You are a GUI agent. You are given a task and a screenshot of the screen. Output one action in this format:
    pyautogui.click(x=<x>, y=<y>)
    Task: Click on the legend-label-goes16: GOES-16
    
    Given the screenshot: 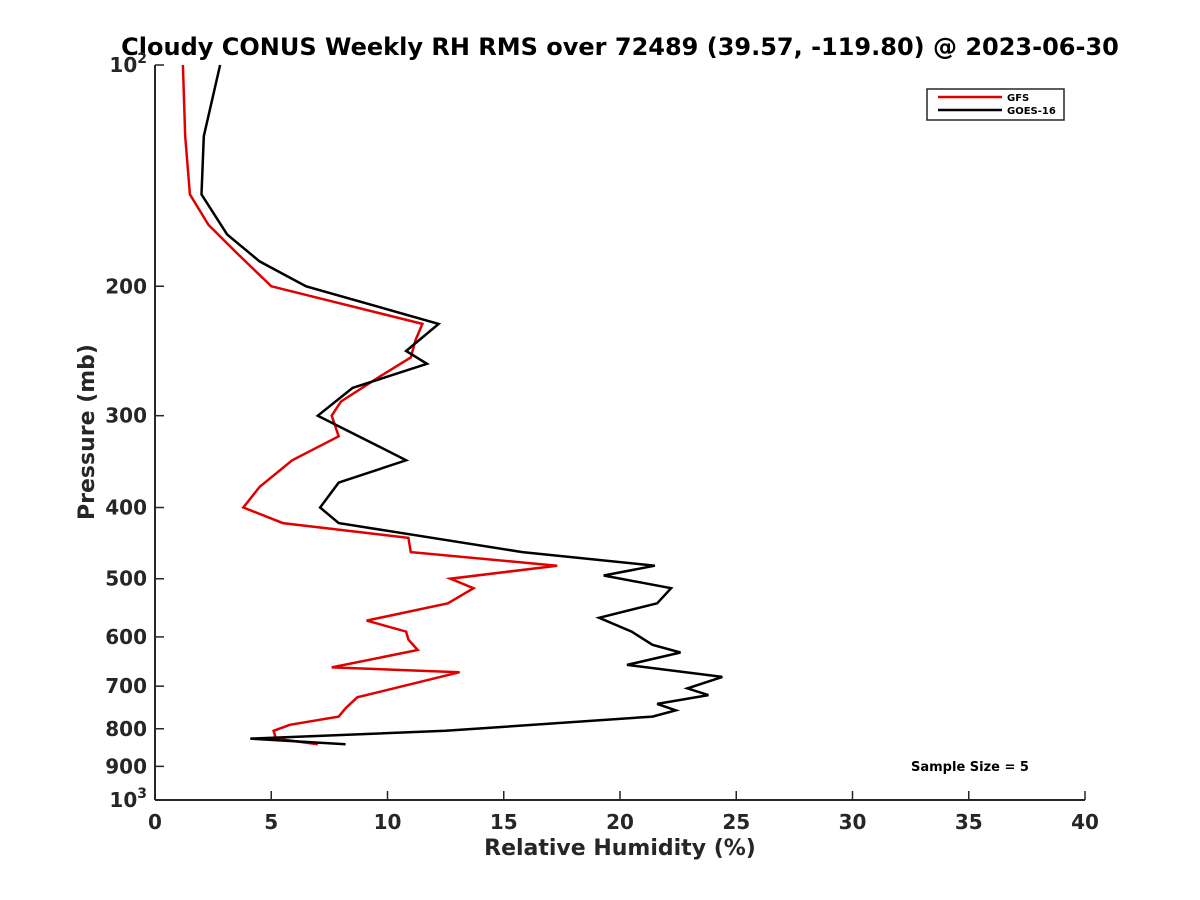 What is the action you would take?
    pyautogui.click(x=1031, y=111)
    